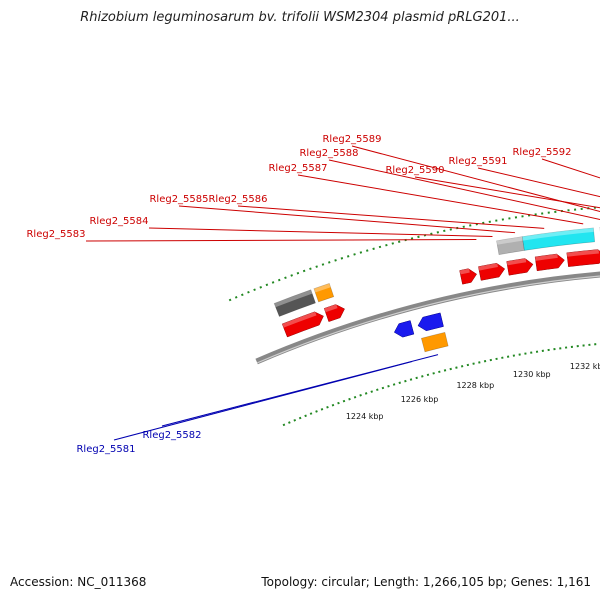 The width and height of the screenshot is (600, 600). What do you see at coordinates (55, 234) in the screenshot?
I see `forward-gene-label: Rleg2_5583` at bounding box center [55, 234].